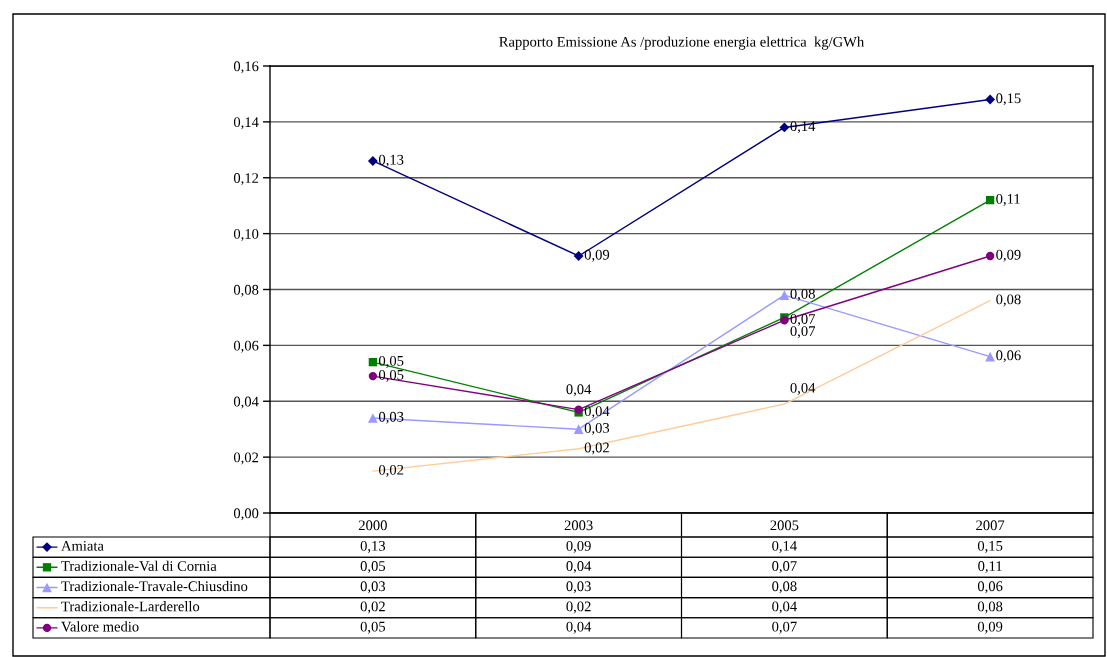 This screenshot has width=1107, height=657. Describe the element at coordinates (246, 67) in the screenshot. I see `y-tick-label: 0,16` at that location.